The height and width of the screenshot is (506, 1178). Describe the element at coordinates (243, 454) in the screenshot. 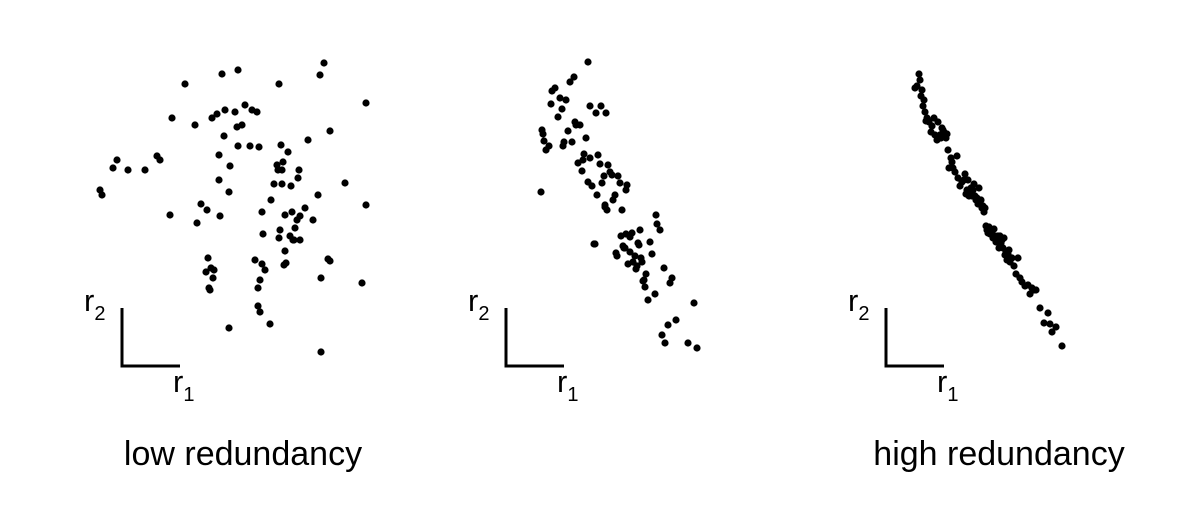

I see `panel-caption: low redundancy` at that location.